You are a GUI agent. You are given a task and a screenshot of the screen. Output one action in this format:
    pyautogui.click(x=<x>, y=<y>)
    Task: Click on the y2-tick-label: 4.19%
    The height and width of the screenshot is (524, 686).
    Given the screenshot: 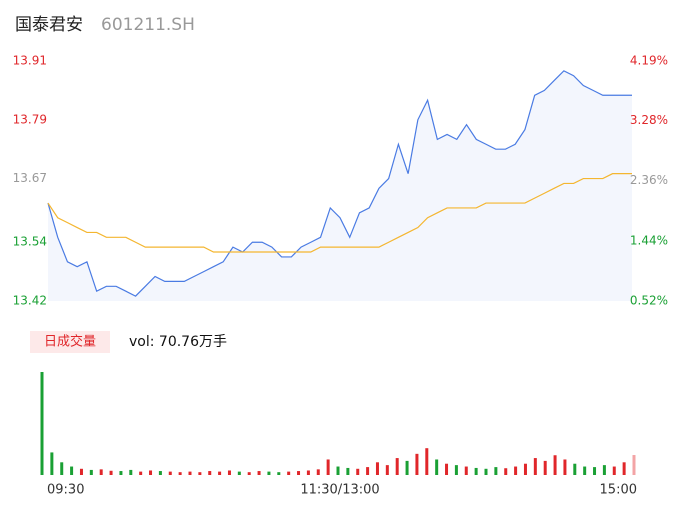 What is the action you would take?
    pyautogui.click(x=649, y=61)
    